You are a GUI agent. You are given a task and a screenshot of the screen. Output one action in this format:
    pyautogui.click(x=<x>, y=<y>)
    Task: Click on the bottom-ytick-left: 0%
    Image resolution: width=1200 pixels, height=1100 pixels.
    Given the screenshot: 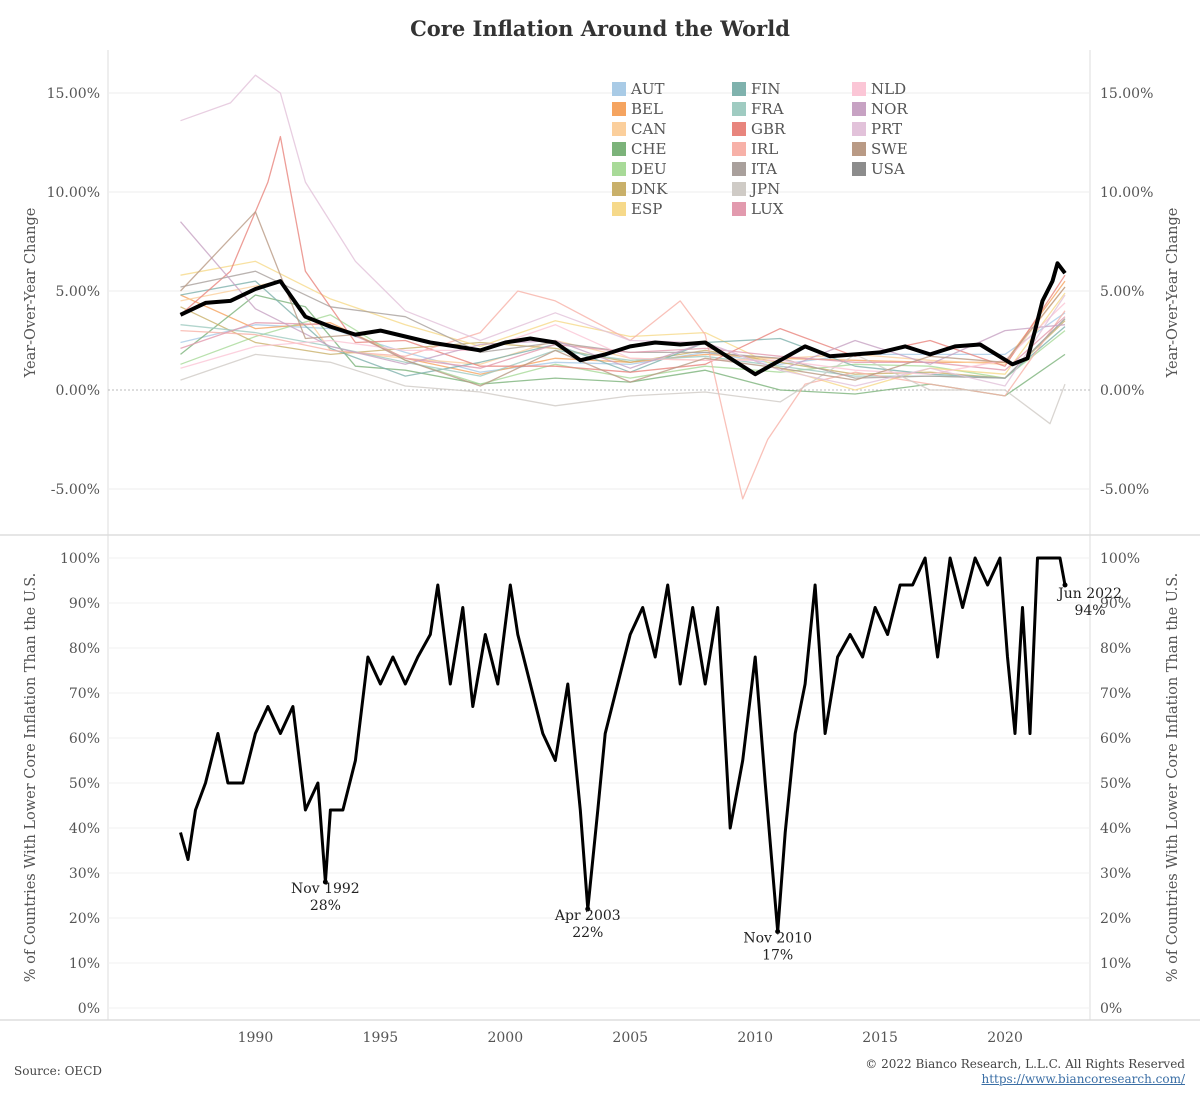 What is the action you would take?
    pyautogui.click(x=89, y=1009)
    